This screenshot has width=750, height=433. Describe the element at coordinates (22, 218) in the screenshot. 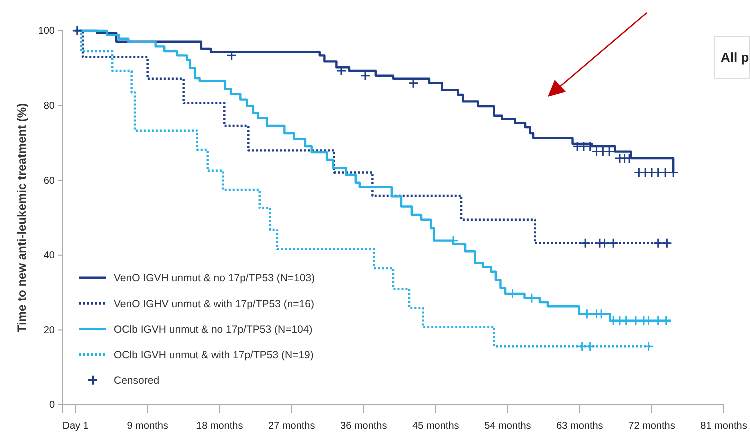

I see `y-axis-title: Time to new anti-leukemic treatment (%)` at that location.